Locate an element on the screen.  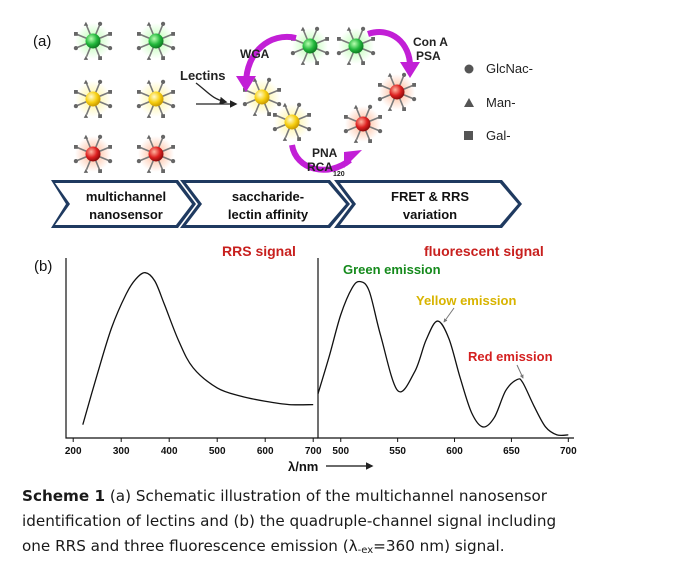
pna-arrowhead is located at coordinates (353, 159).